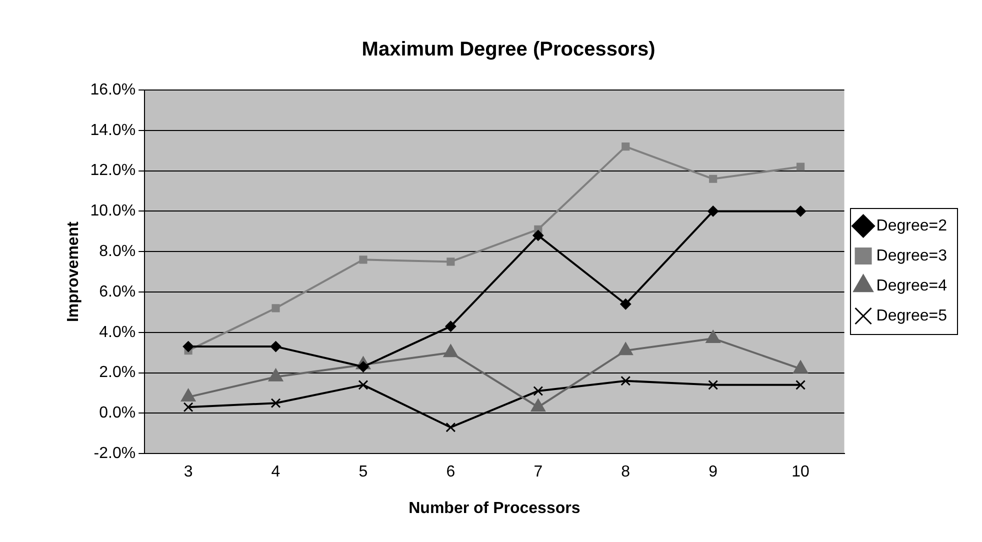 This screenshot has height=542, width=982. What do you see at coordinates (113, 130) in the screenshot?
I see `y-tick-label: 14.0%` at bounding box center [113, 130].